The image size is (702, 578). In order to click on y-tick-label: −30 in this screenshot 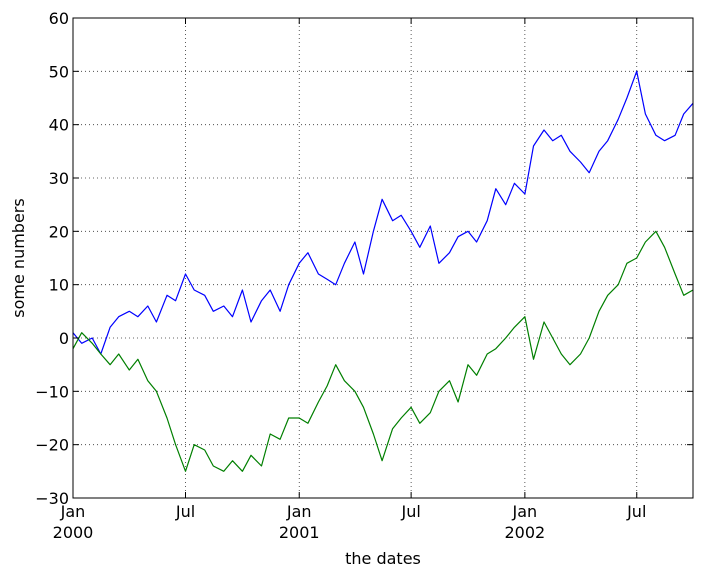, I will do `click(52, 498)`.